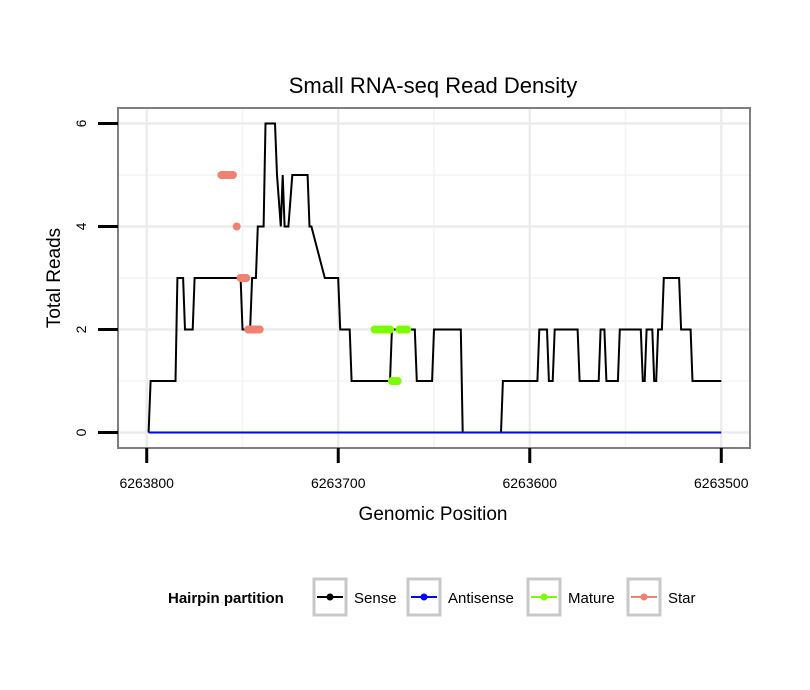 This screenshot has width=810, height=690. What do you see at coordinates (95, 277) in the screenshot?
I see `y-axis: 0 2 4 6` at bounding box center [95, 277].